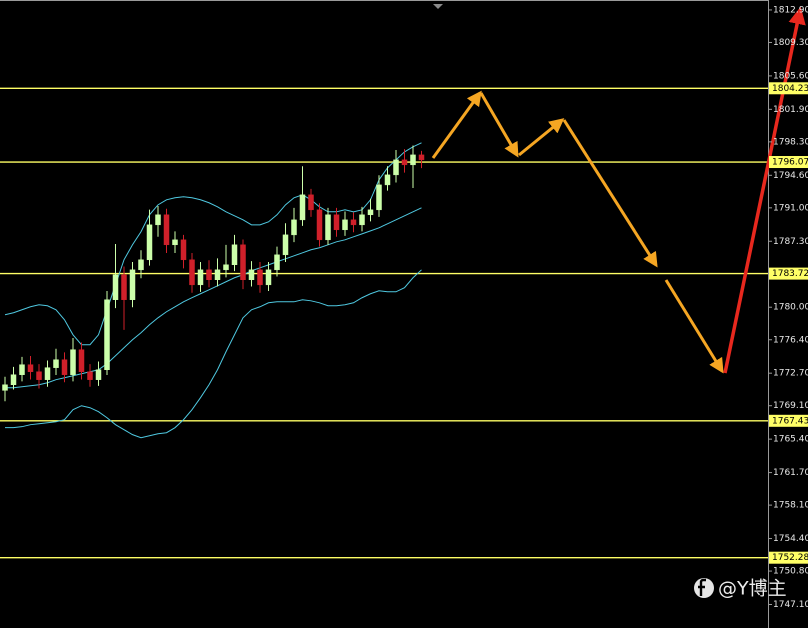 The image size is (808, 628). I want to click on level-label: 1767.43, so click(790, 421).